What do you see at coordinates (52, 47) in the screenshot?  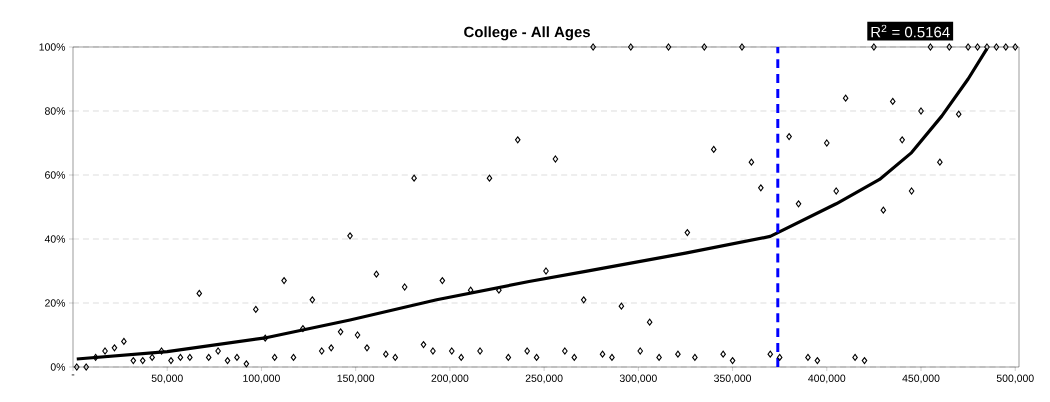 I see `y-tick-label: 100%` at bounding box center [52, 47].